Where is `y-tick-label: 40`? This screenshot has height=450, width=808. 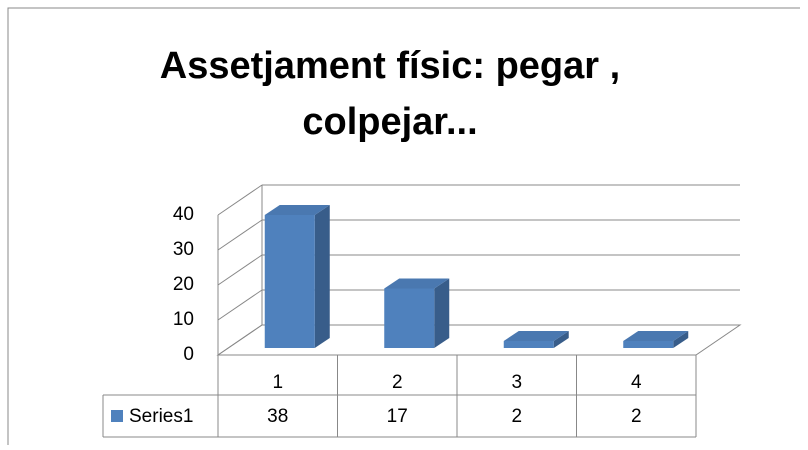
y-tick-label: 40 is located at coordinates (183, 214).